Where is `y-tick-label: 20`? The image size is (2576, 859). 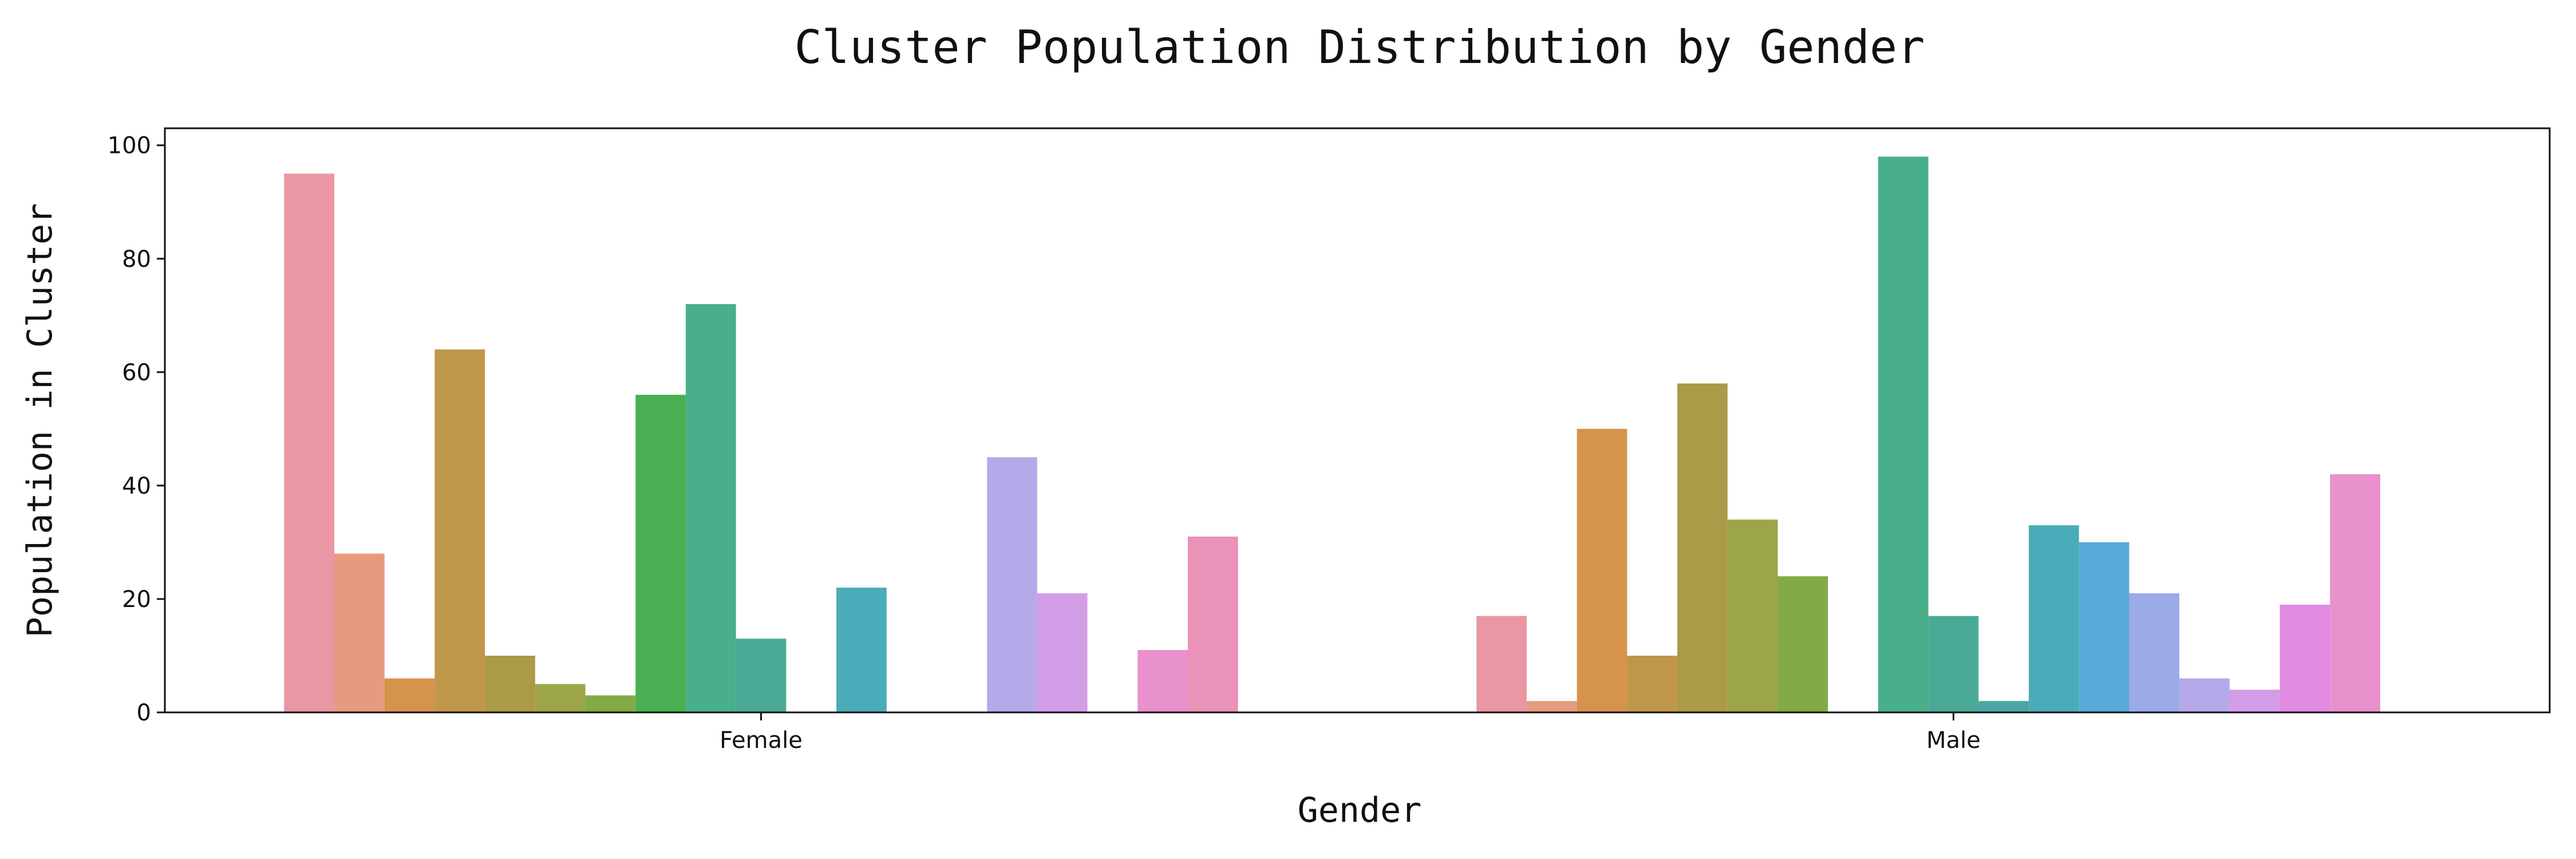 y-tick-label: 20 is located at coordinates (136, 599).